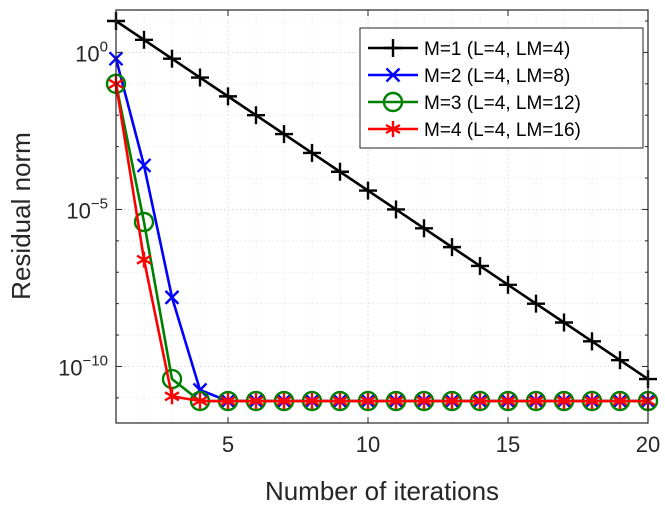 The image size is (665, 506). Describe the element at coordinates (648, 444) in the screenshot. I see `x-tick-label: 20` at that location.